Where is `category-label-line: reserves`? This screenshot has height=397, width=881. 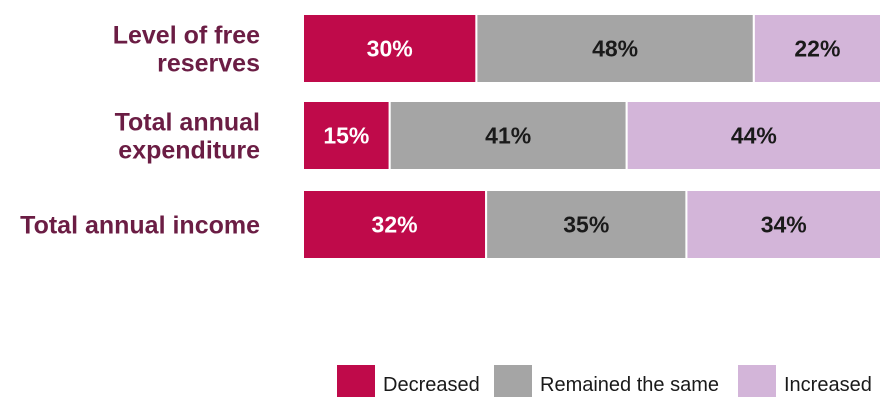
category-label-line: reserves is located at coordinates (208, 64).